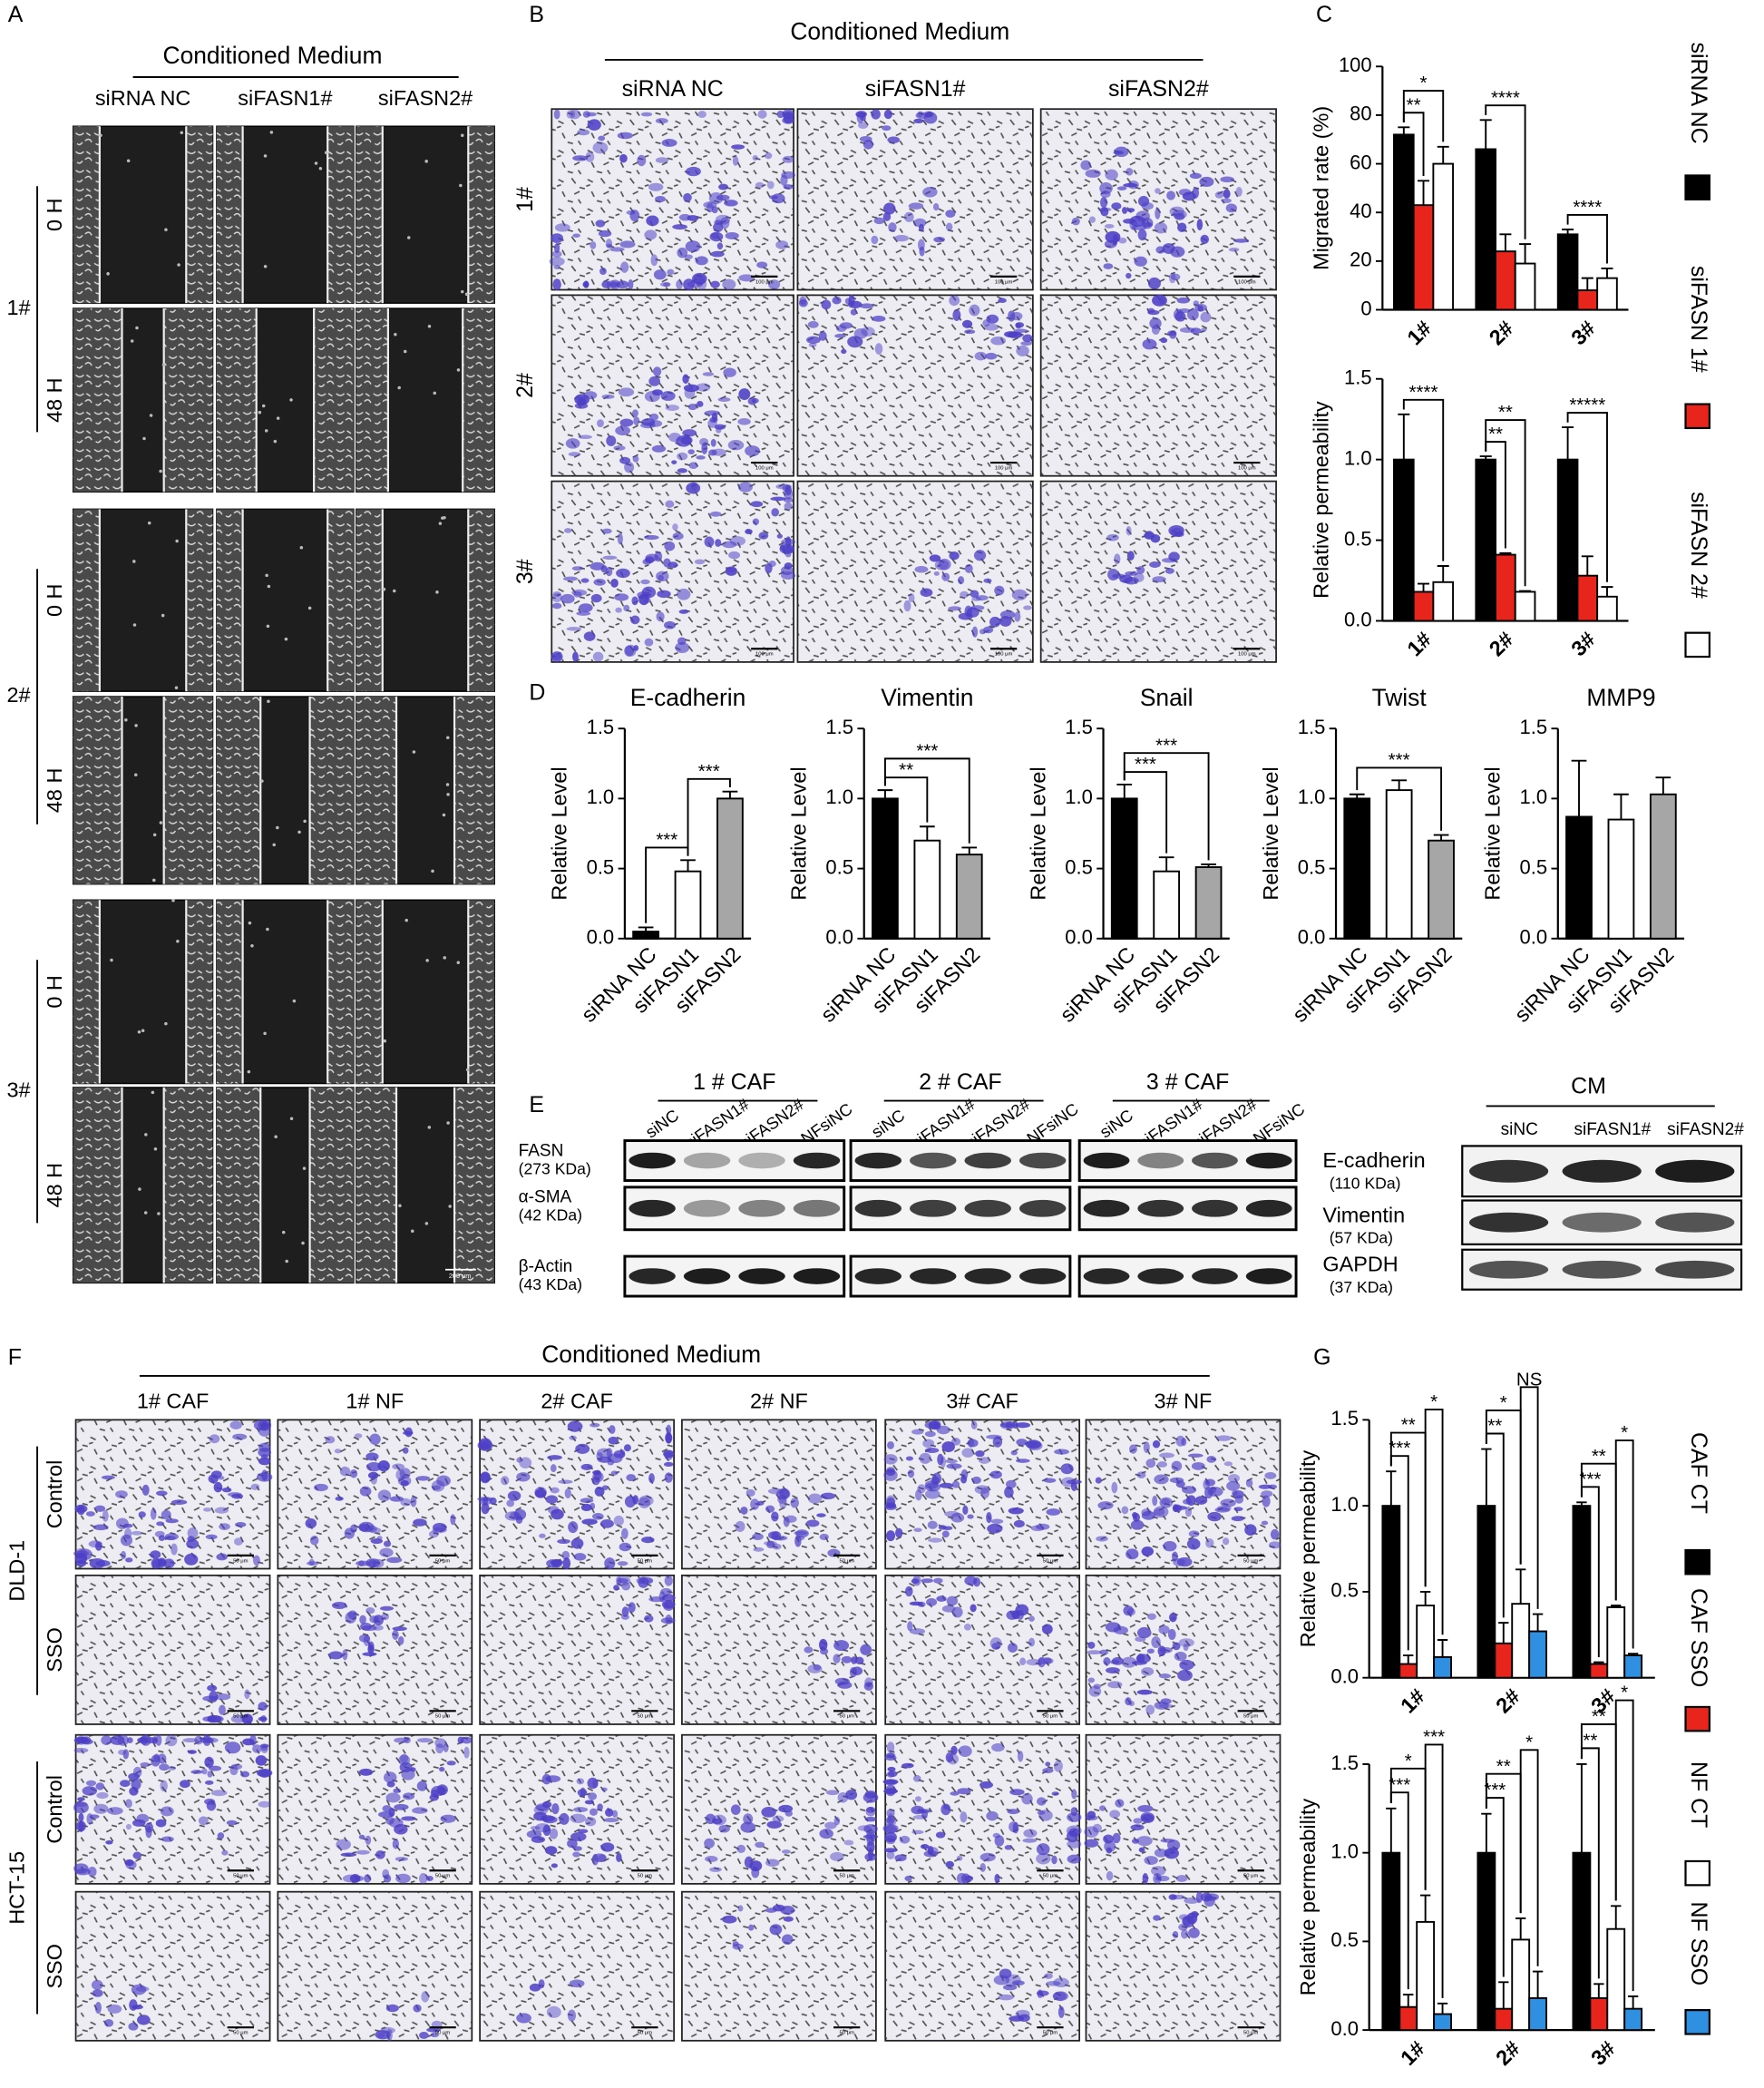 The height and width of the screenshot is (2088, 1764). I want to click on significance-label: **, so click(906, 769).